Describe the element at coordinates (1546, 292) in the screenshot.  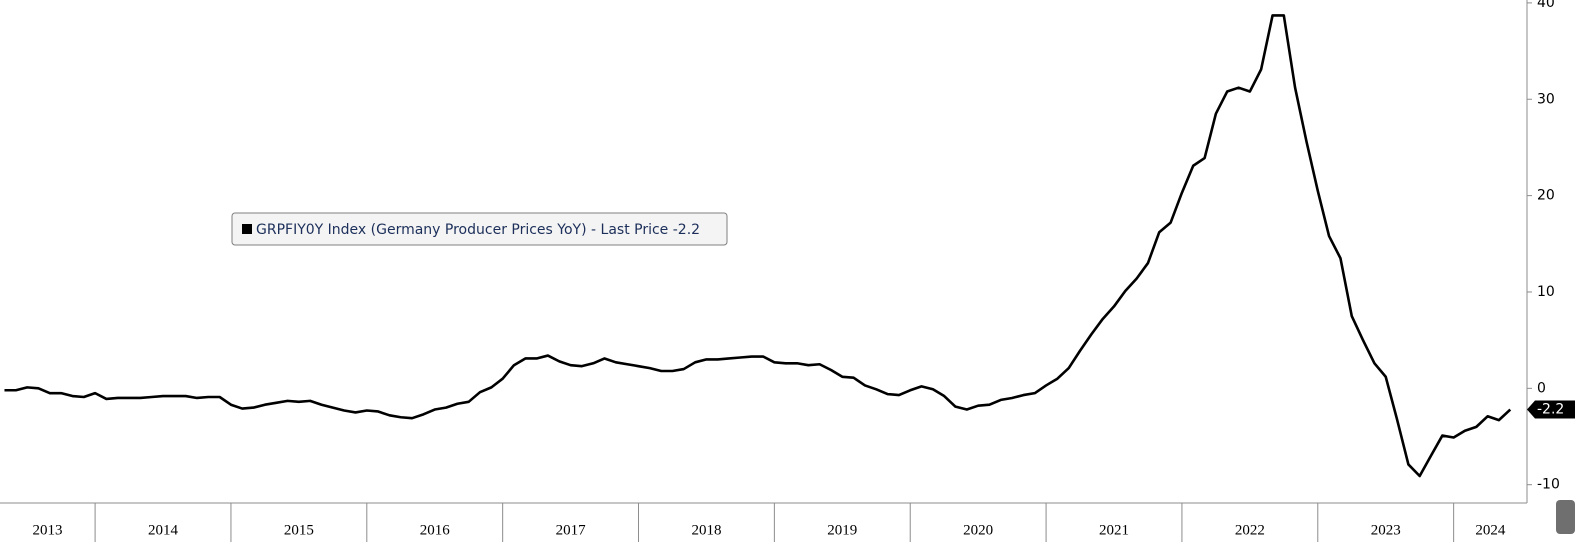
I see `y-tick-label: 10` at that location.